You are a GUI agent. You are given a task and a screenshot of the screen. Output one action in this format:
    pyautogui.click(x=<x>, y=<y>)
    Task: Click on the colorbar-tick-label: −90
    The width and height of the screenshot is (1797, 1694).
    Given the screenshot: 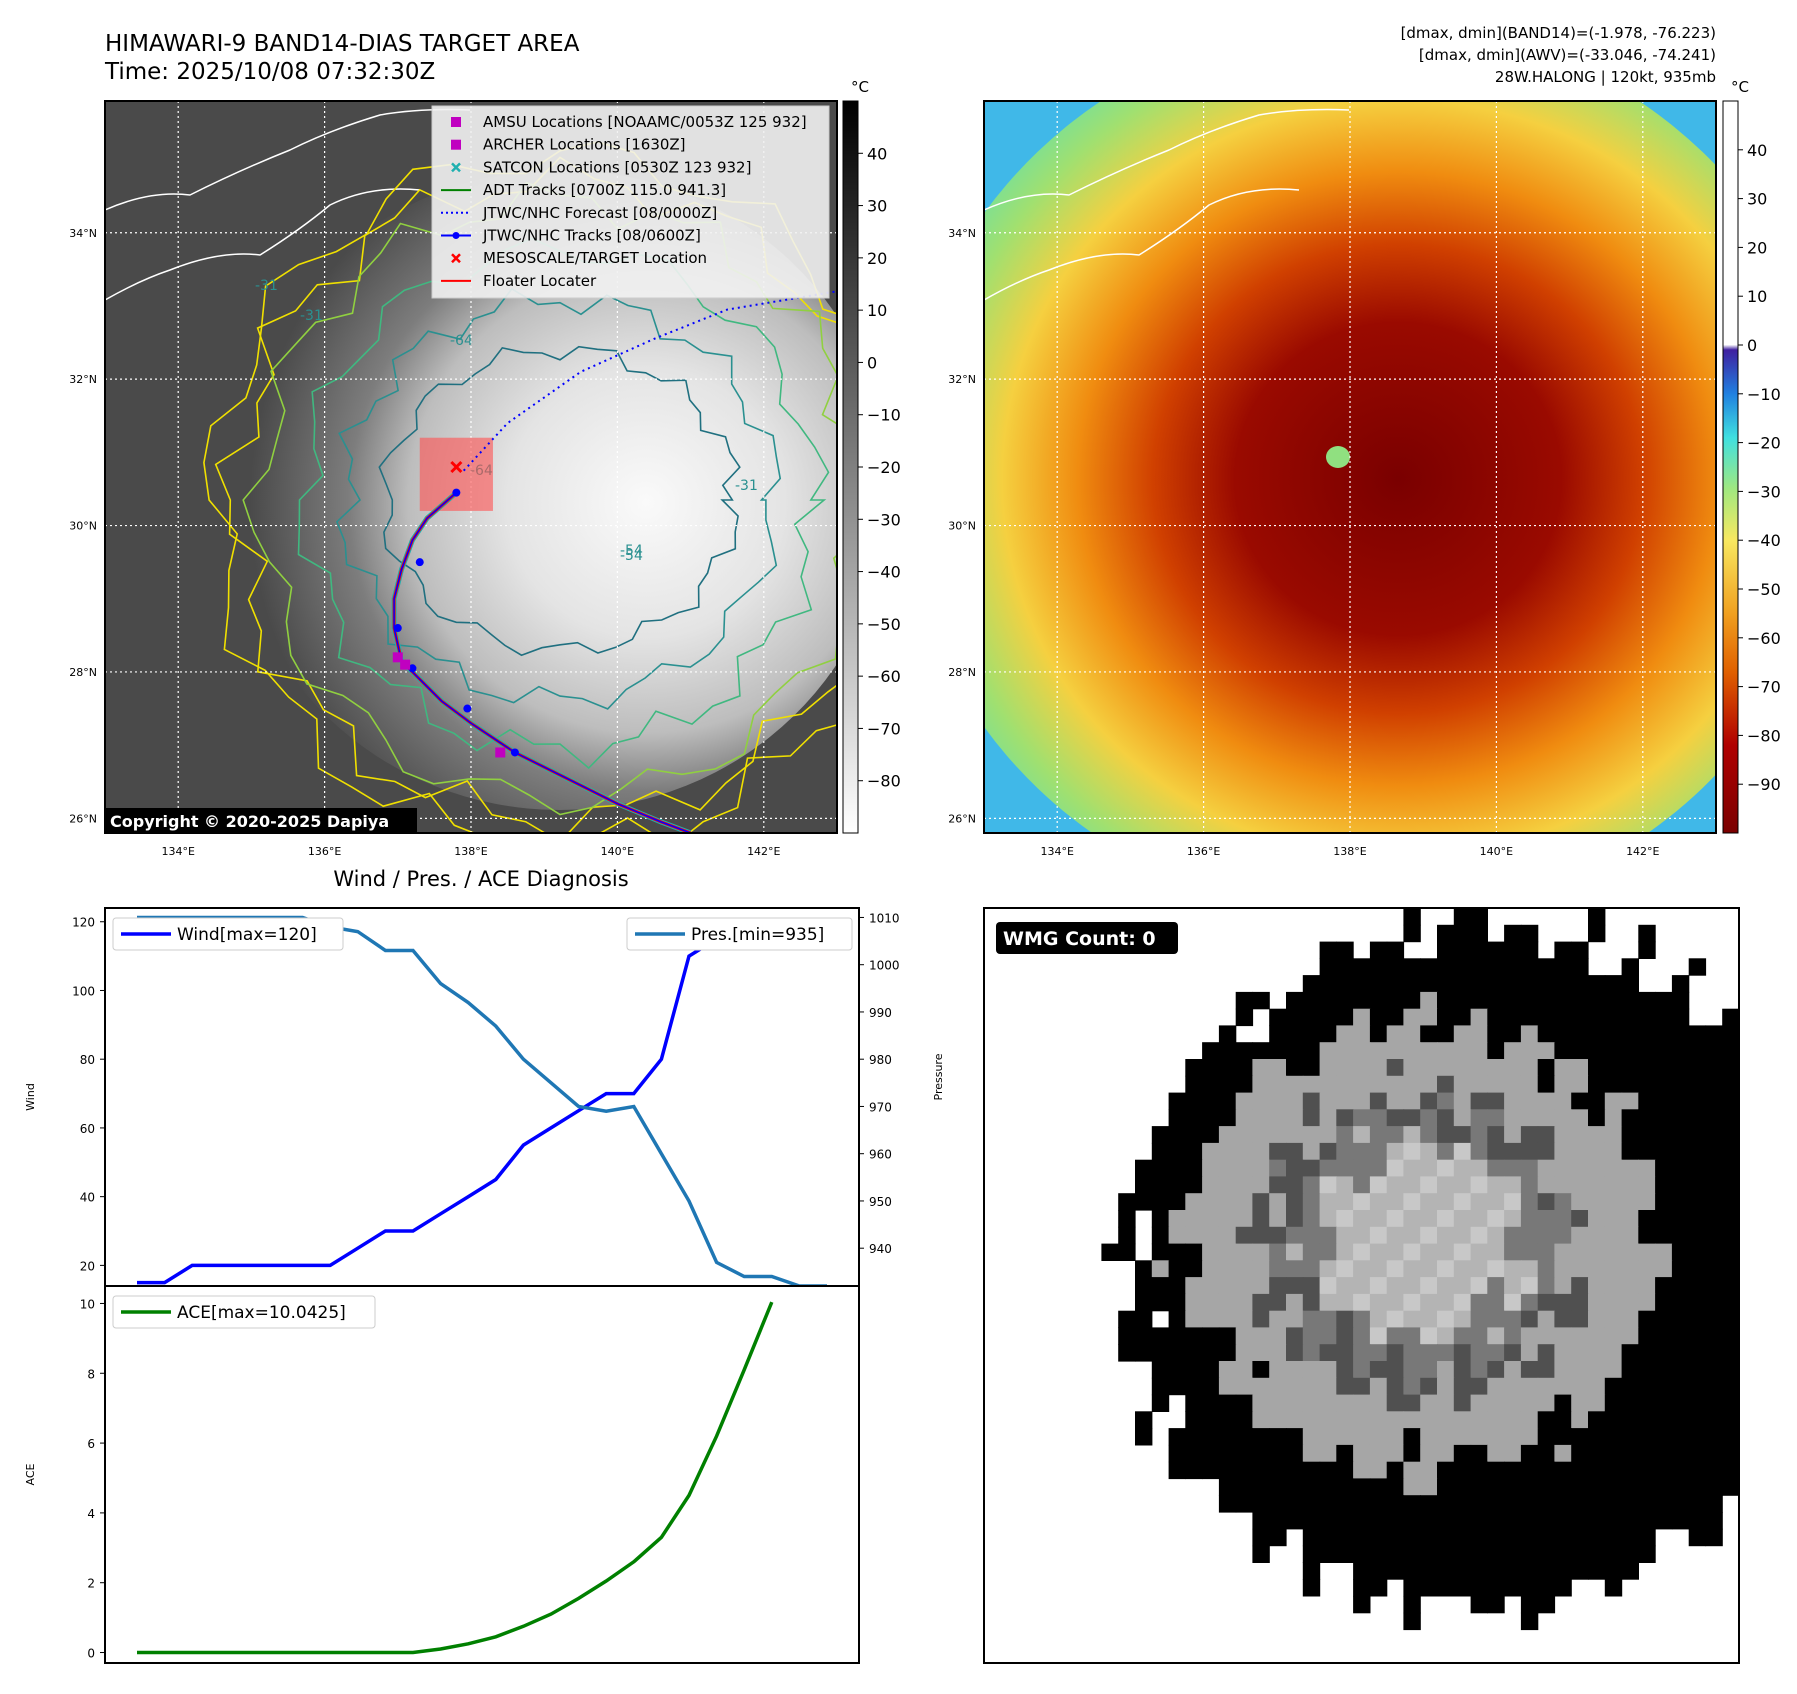 What is the action you would take?
    pyautogui.click(x=1764, y=784)
    